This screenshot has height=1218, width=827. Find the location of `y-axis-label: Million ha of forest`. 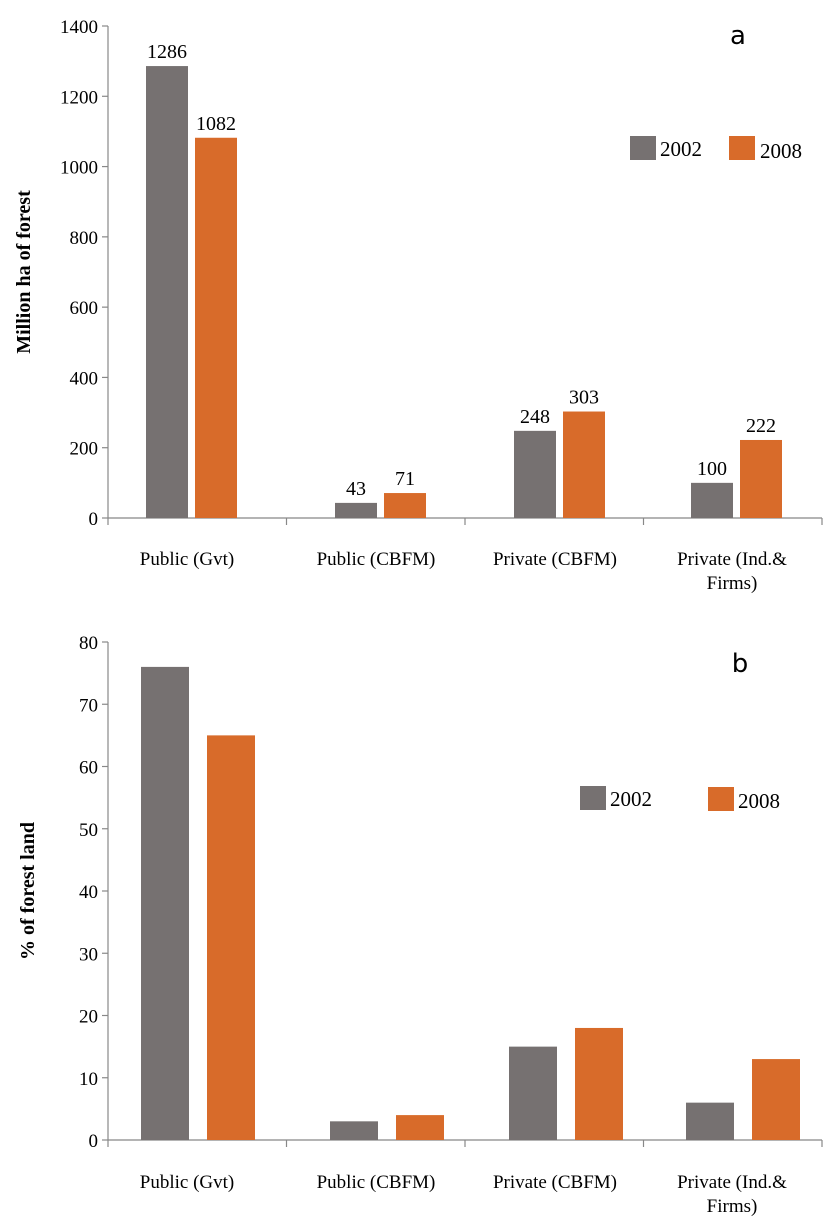

y-axis-label: Million ha of forest is located at coordinates (24, 272).